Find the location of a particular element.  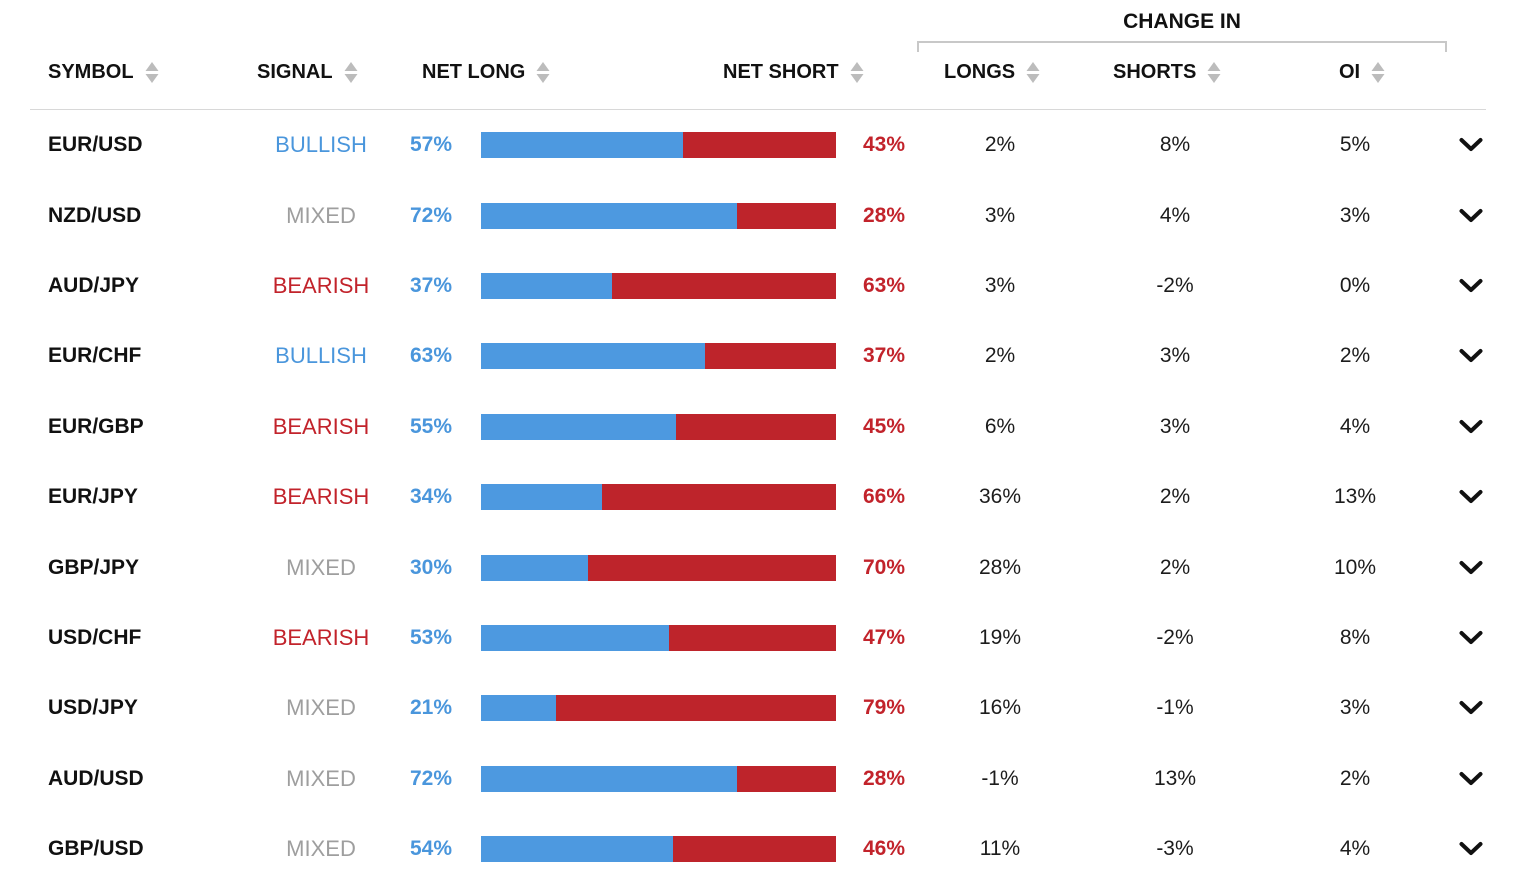

change-longs-value: -1% is located at coordinates (1000, 778).